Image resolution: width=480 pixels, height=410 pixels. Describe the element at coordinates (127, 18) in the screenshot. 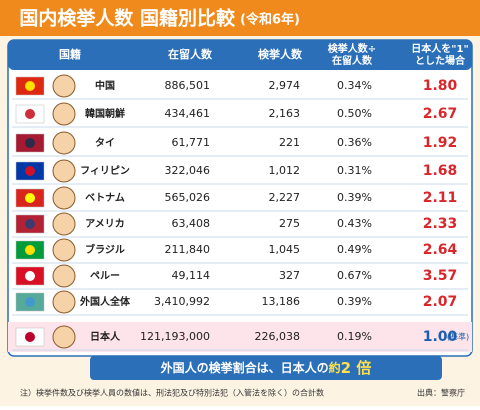

I see `title: 国内検挙人数 国籍別比較` at that location.